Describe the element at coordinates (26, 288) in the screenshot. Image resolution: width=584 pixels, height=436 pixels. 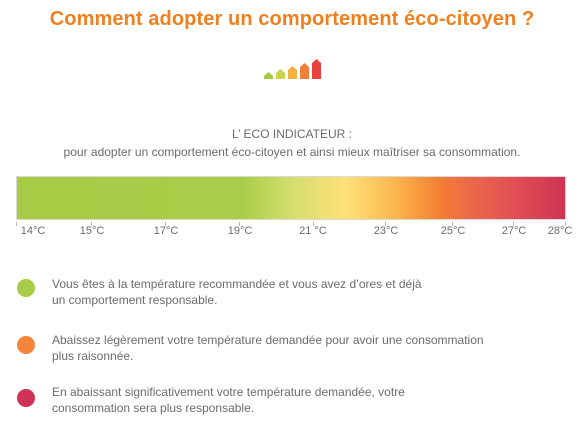
I see `green-dot-icon` at that location.